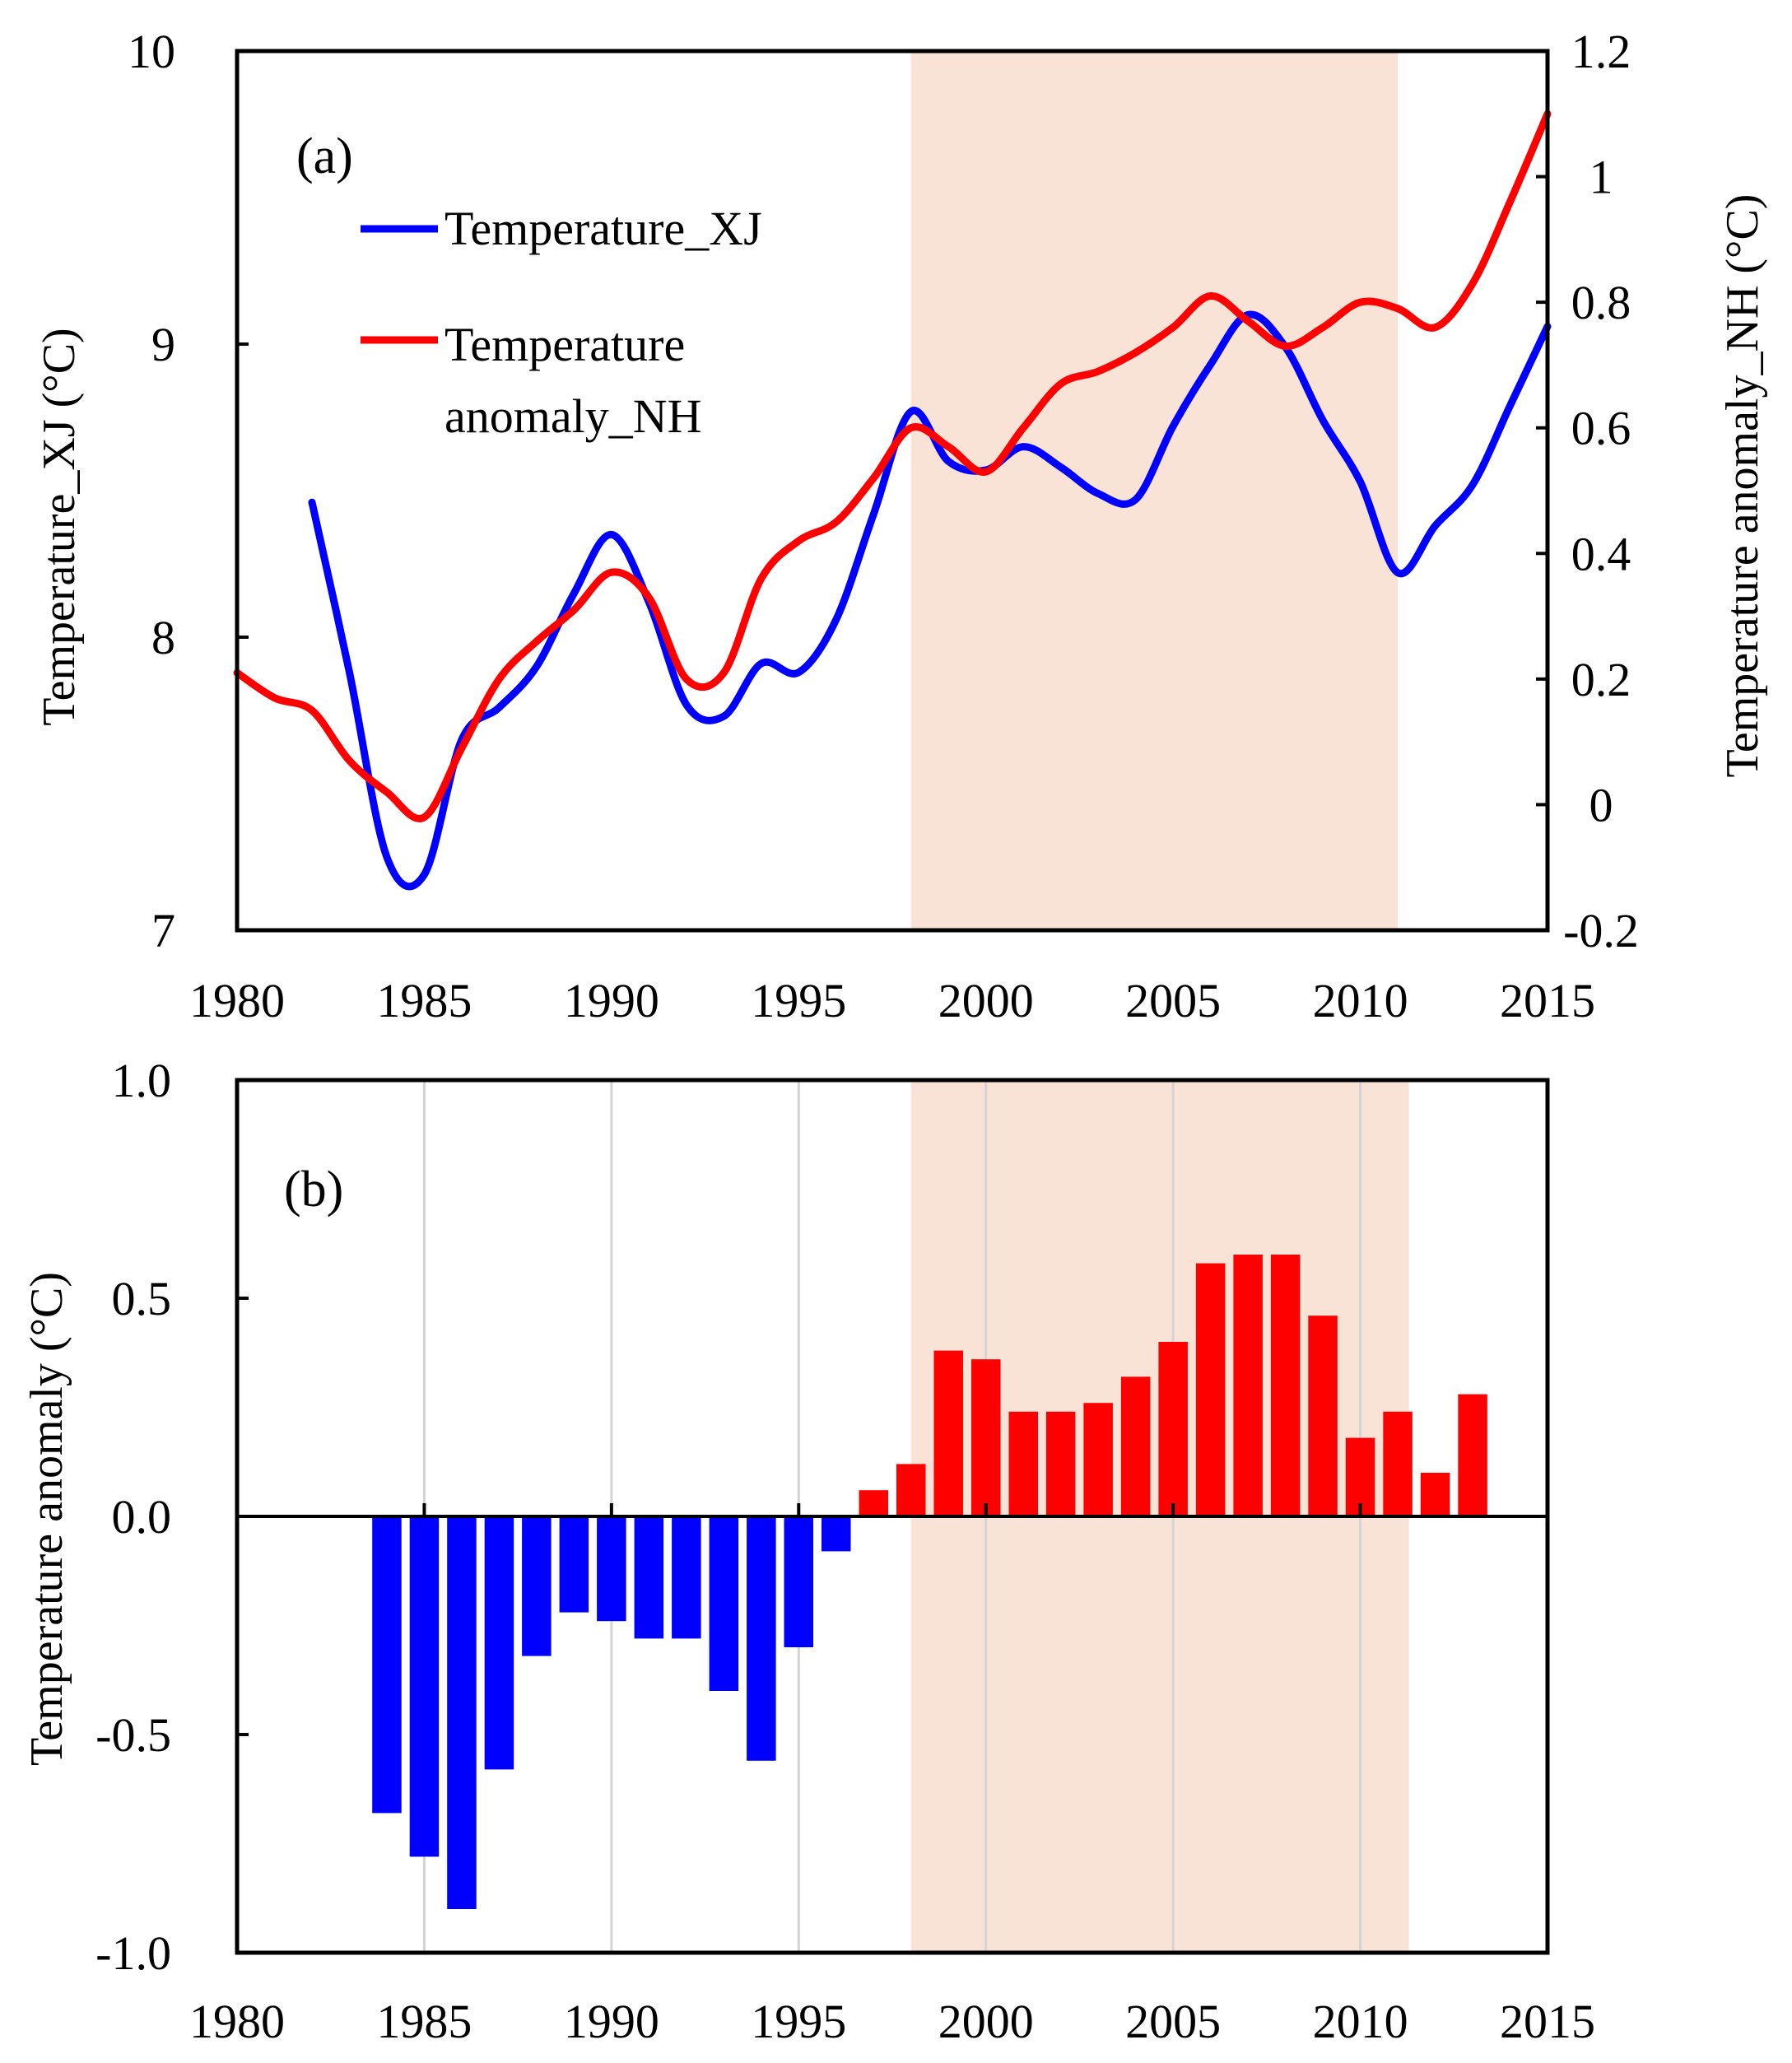 This screenshot has height=2063, width=1792. Describe the element at coordinates (324, 156) in the screenshot. I see `panel-a-label: (a)` at that location.